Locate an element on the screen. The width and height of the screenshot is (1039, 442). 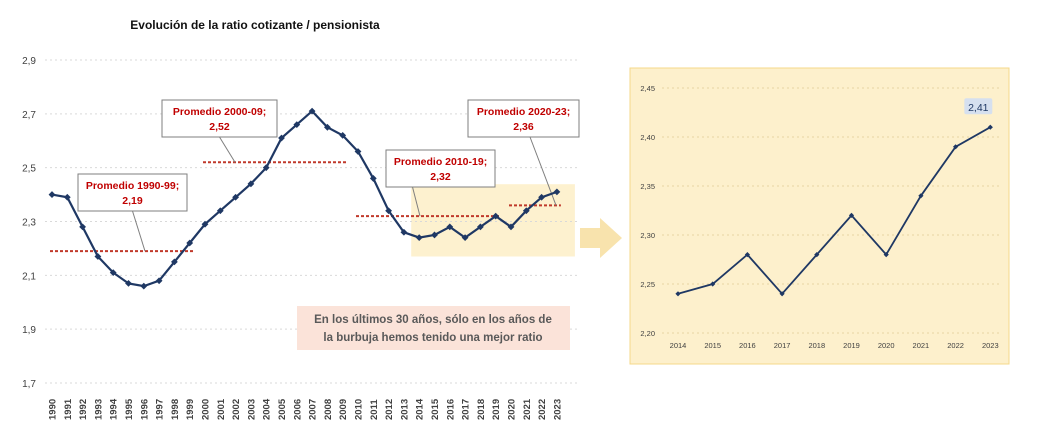
y-tick-label: 2,5 is located at coordinates (29, 169).